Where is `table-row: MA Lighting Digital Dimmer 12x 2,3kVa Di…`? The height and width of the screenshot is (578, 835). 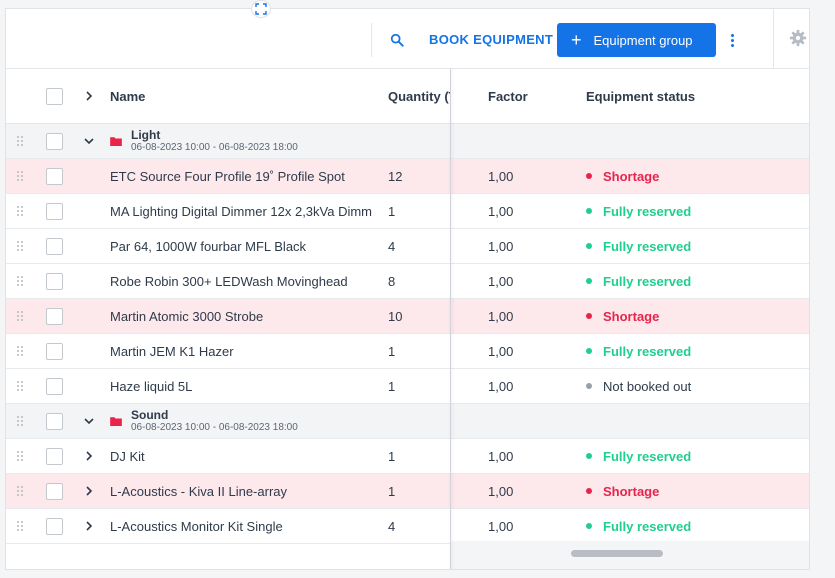
table-row: MA Lighting Digital Dimmer 12x 2,3kVa Di… is located at coordinates (407, 211).